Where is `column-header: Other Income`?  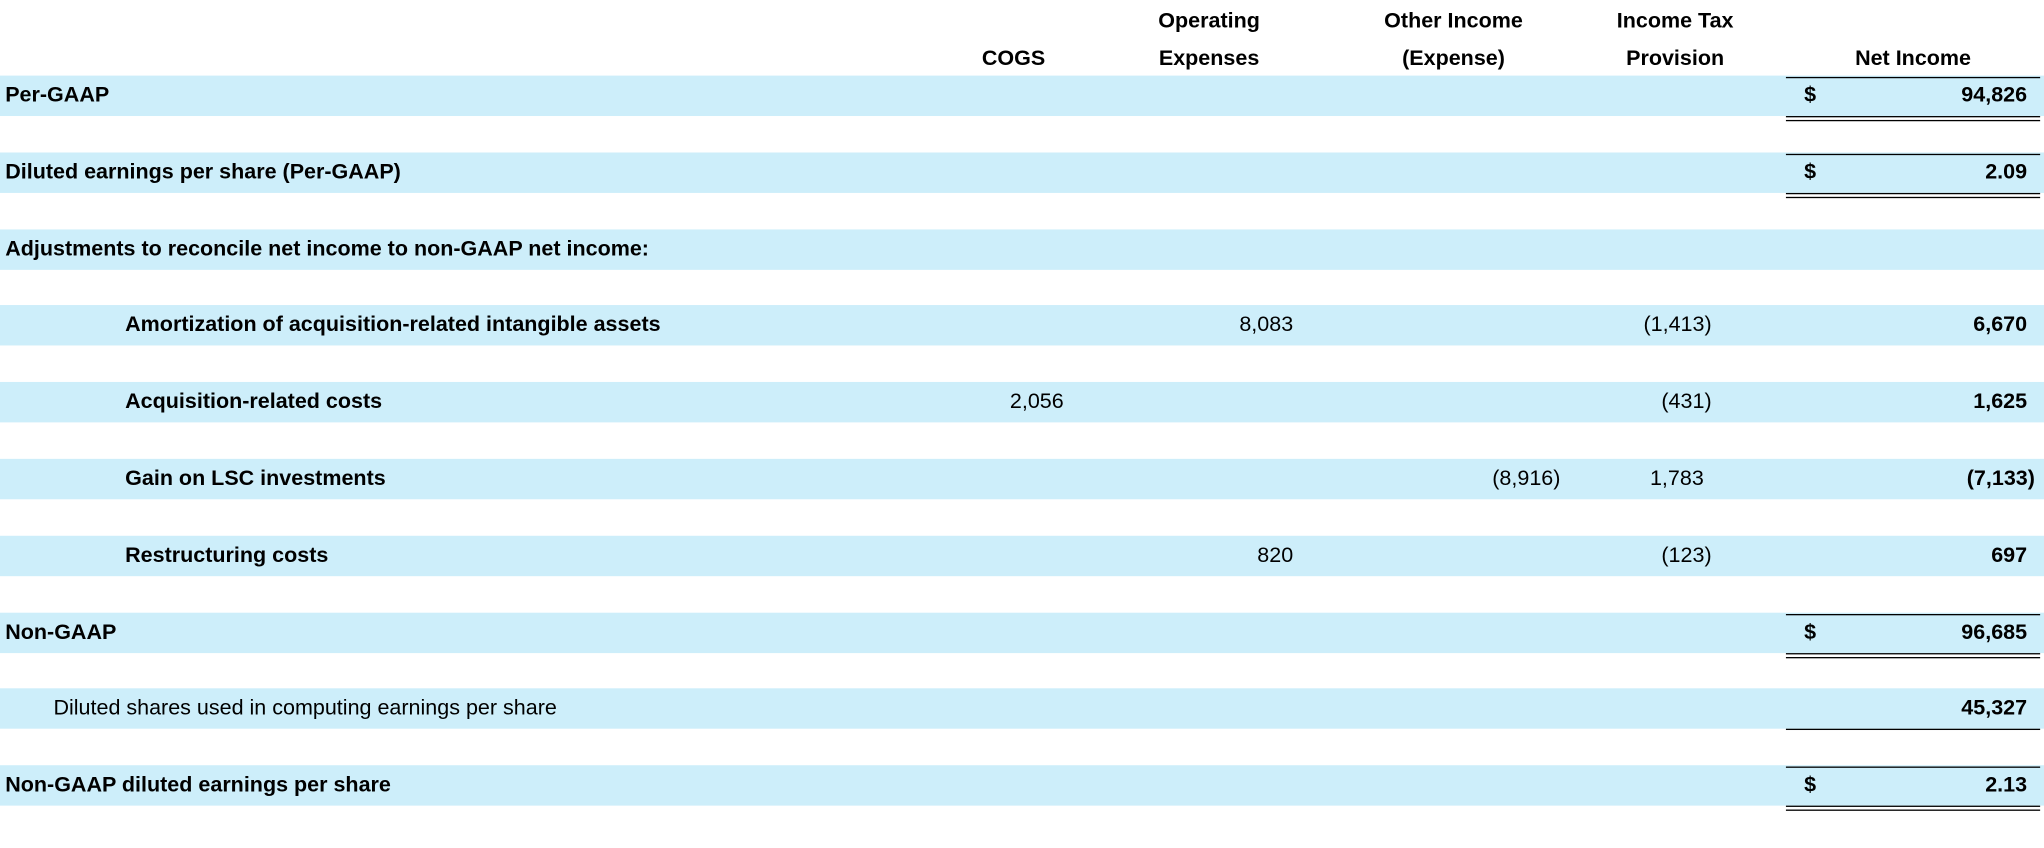 column-header: Other Income is located at coordinates (1453, 21).